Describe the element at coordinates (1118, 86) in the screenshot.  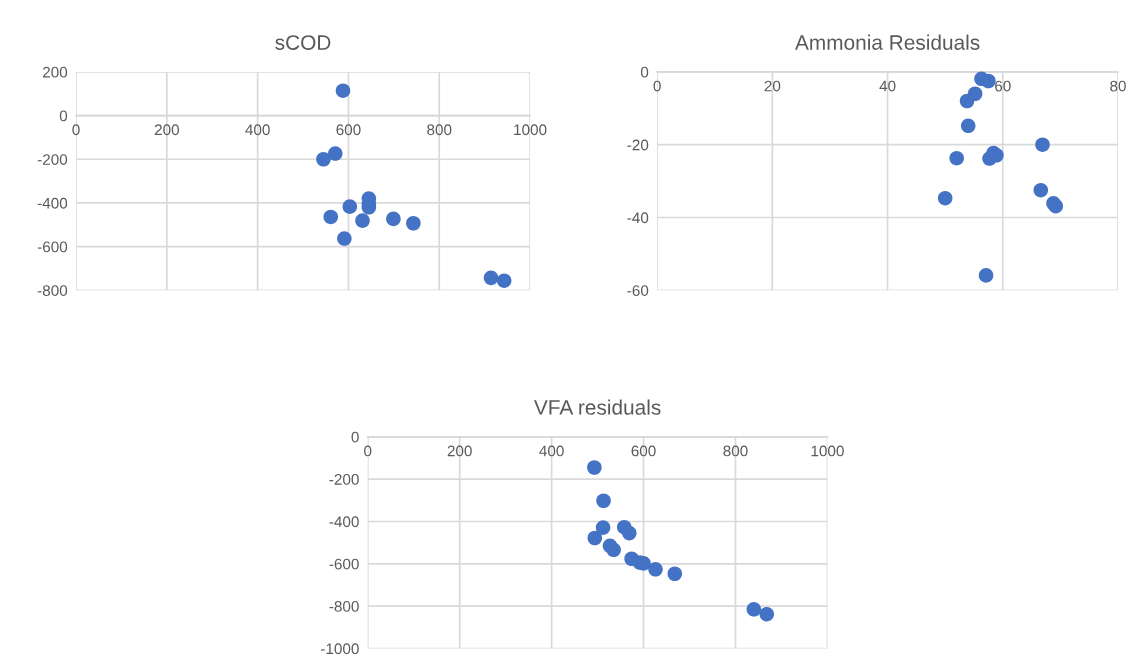
I see `x-tick-label: 80` at that location.